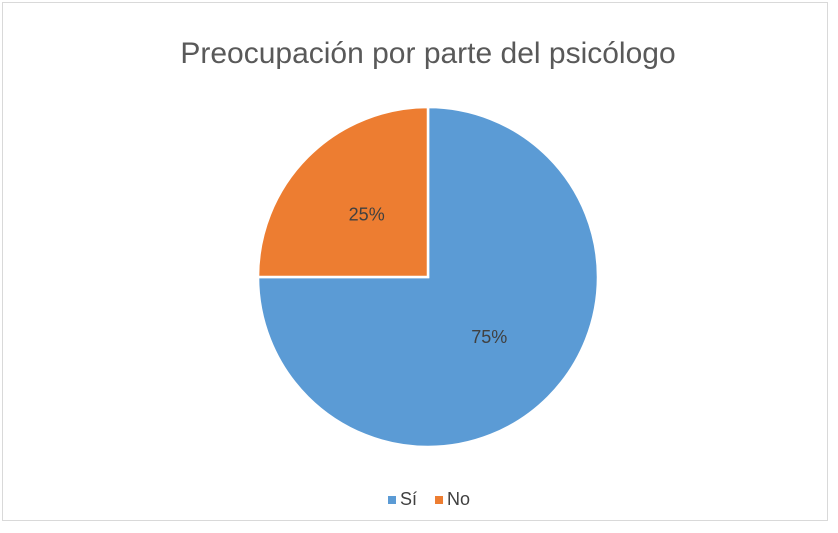 This screenshot has width=838, height=533. What do you see at coordinates (427, 53) in the screenshot?
I see `chart-title: Preocupación por parte del psicólogo` at bounding box center [427, 53].